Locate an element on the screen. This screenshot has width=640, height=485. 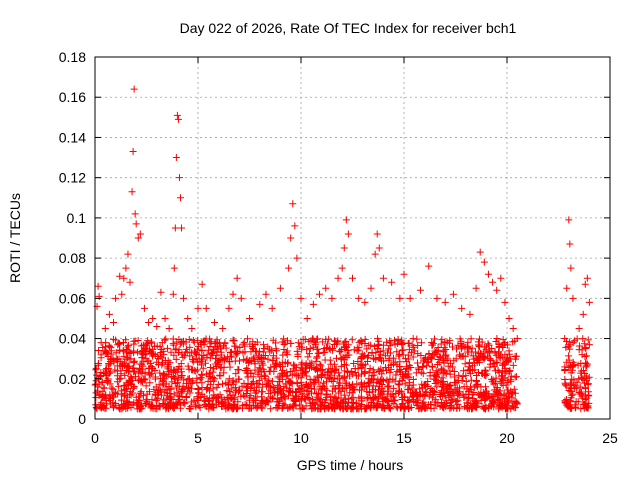
y-axis-label: ROTI / TECUs is located at coordinates (15, 238).